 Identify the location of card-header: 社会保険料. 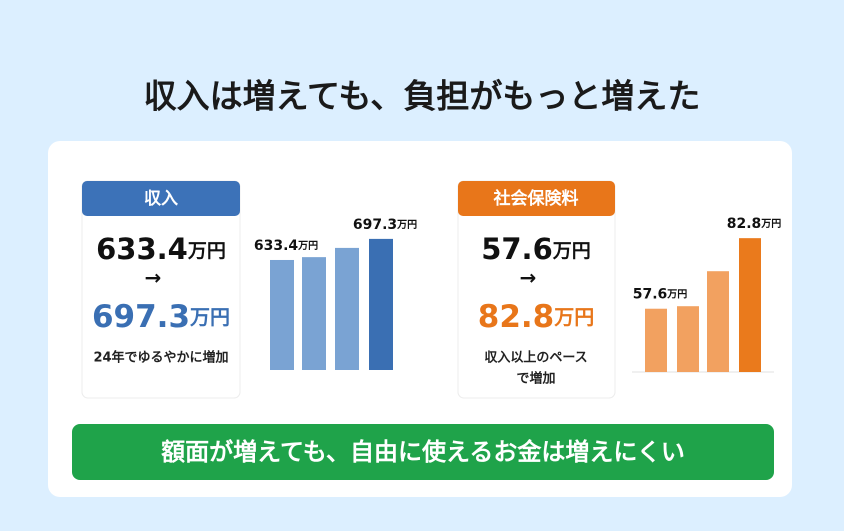
(536, 198).